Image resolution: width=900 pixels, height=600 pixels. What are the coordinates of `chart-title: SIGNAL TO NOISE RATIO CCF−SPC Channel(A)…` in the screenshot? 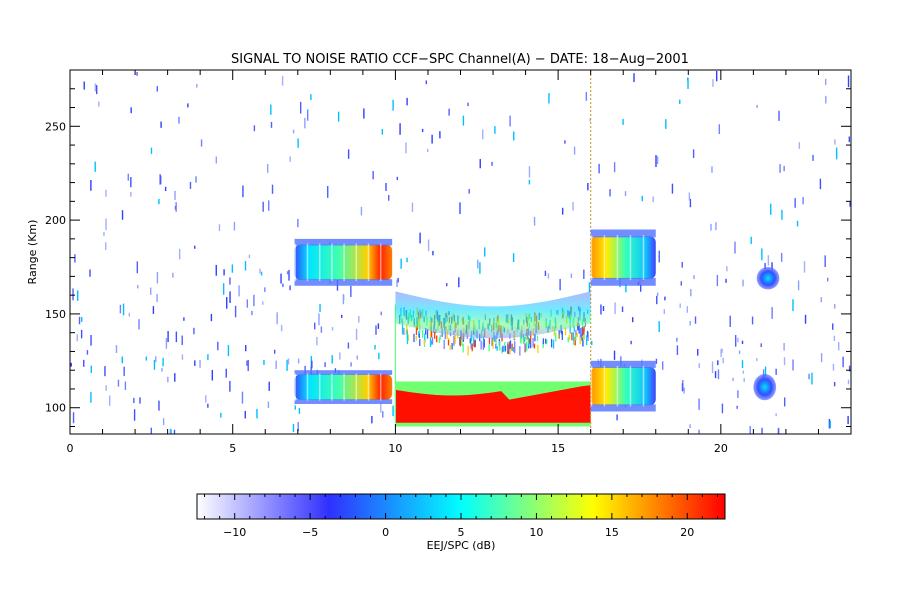 It's located at (460, 59).